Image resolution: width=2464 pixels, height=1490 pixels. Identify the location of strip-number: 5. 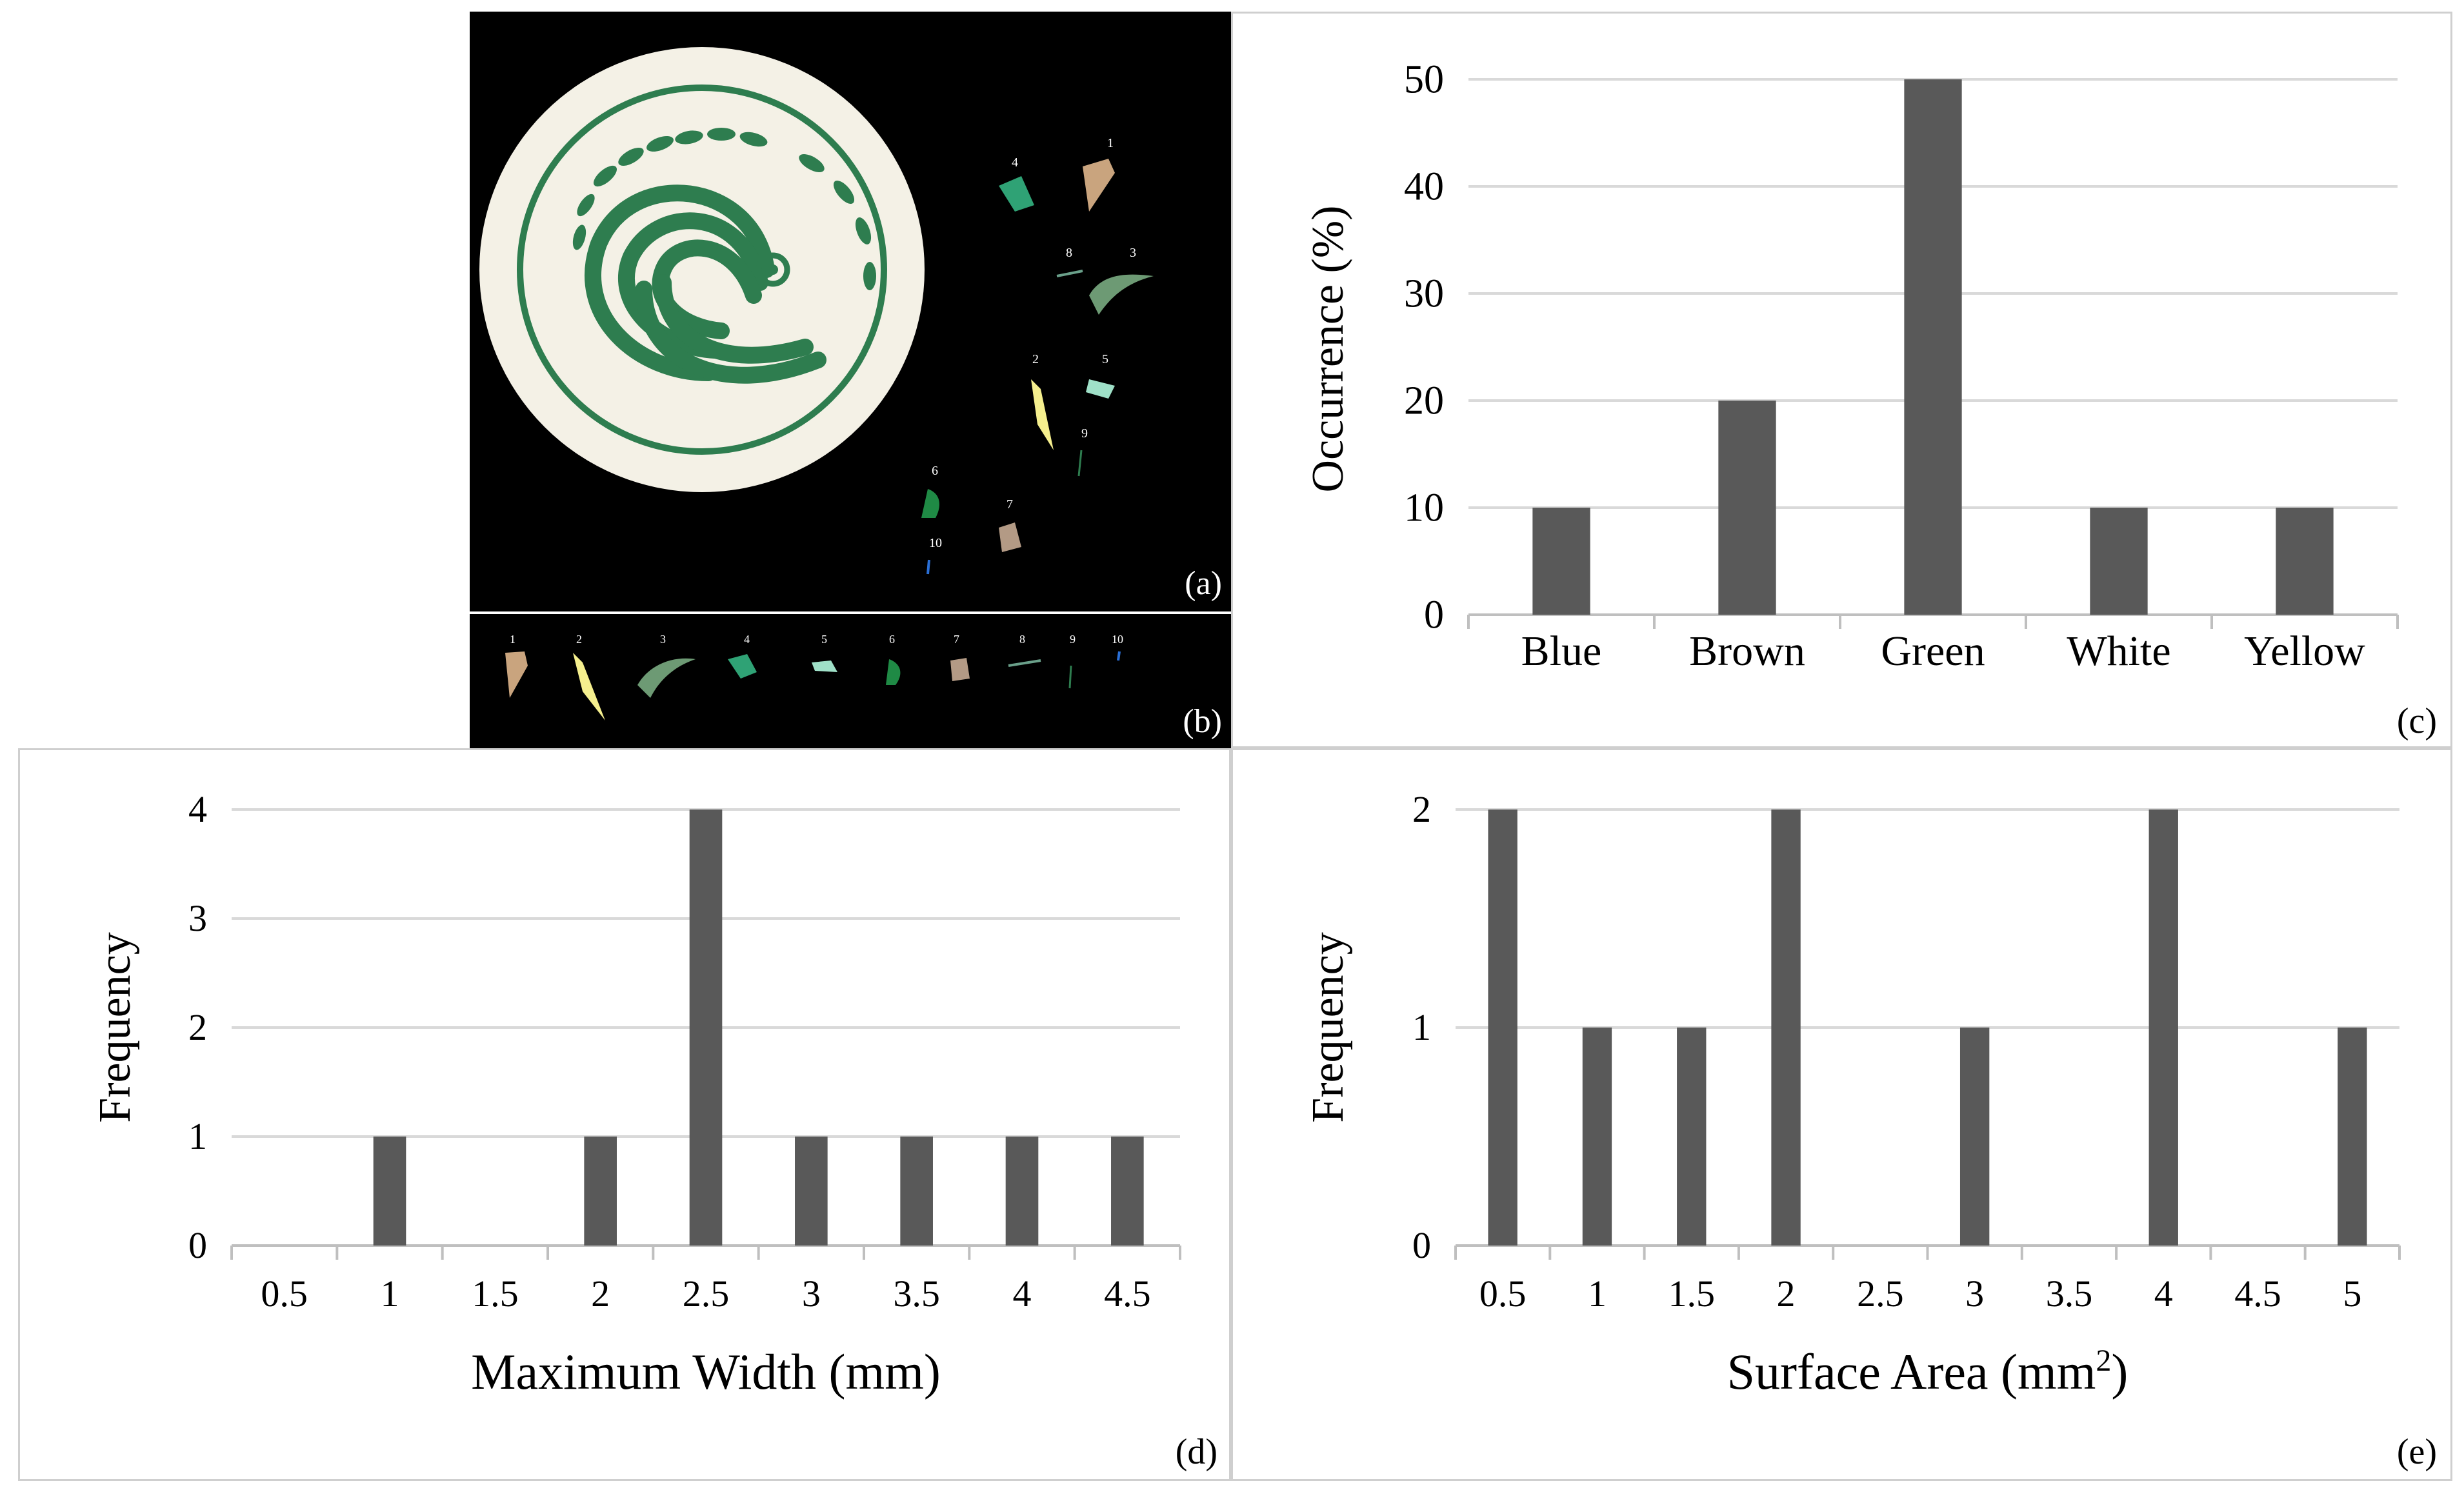
(824, 640).